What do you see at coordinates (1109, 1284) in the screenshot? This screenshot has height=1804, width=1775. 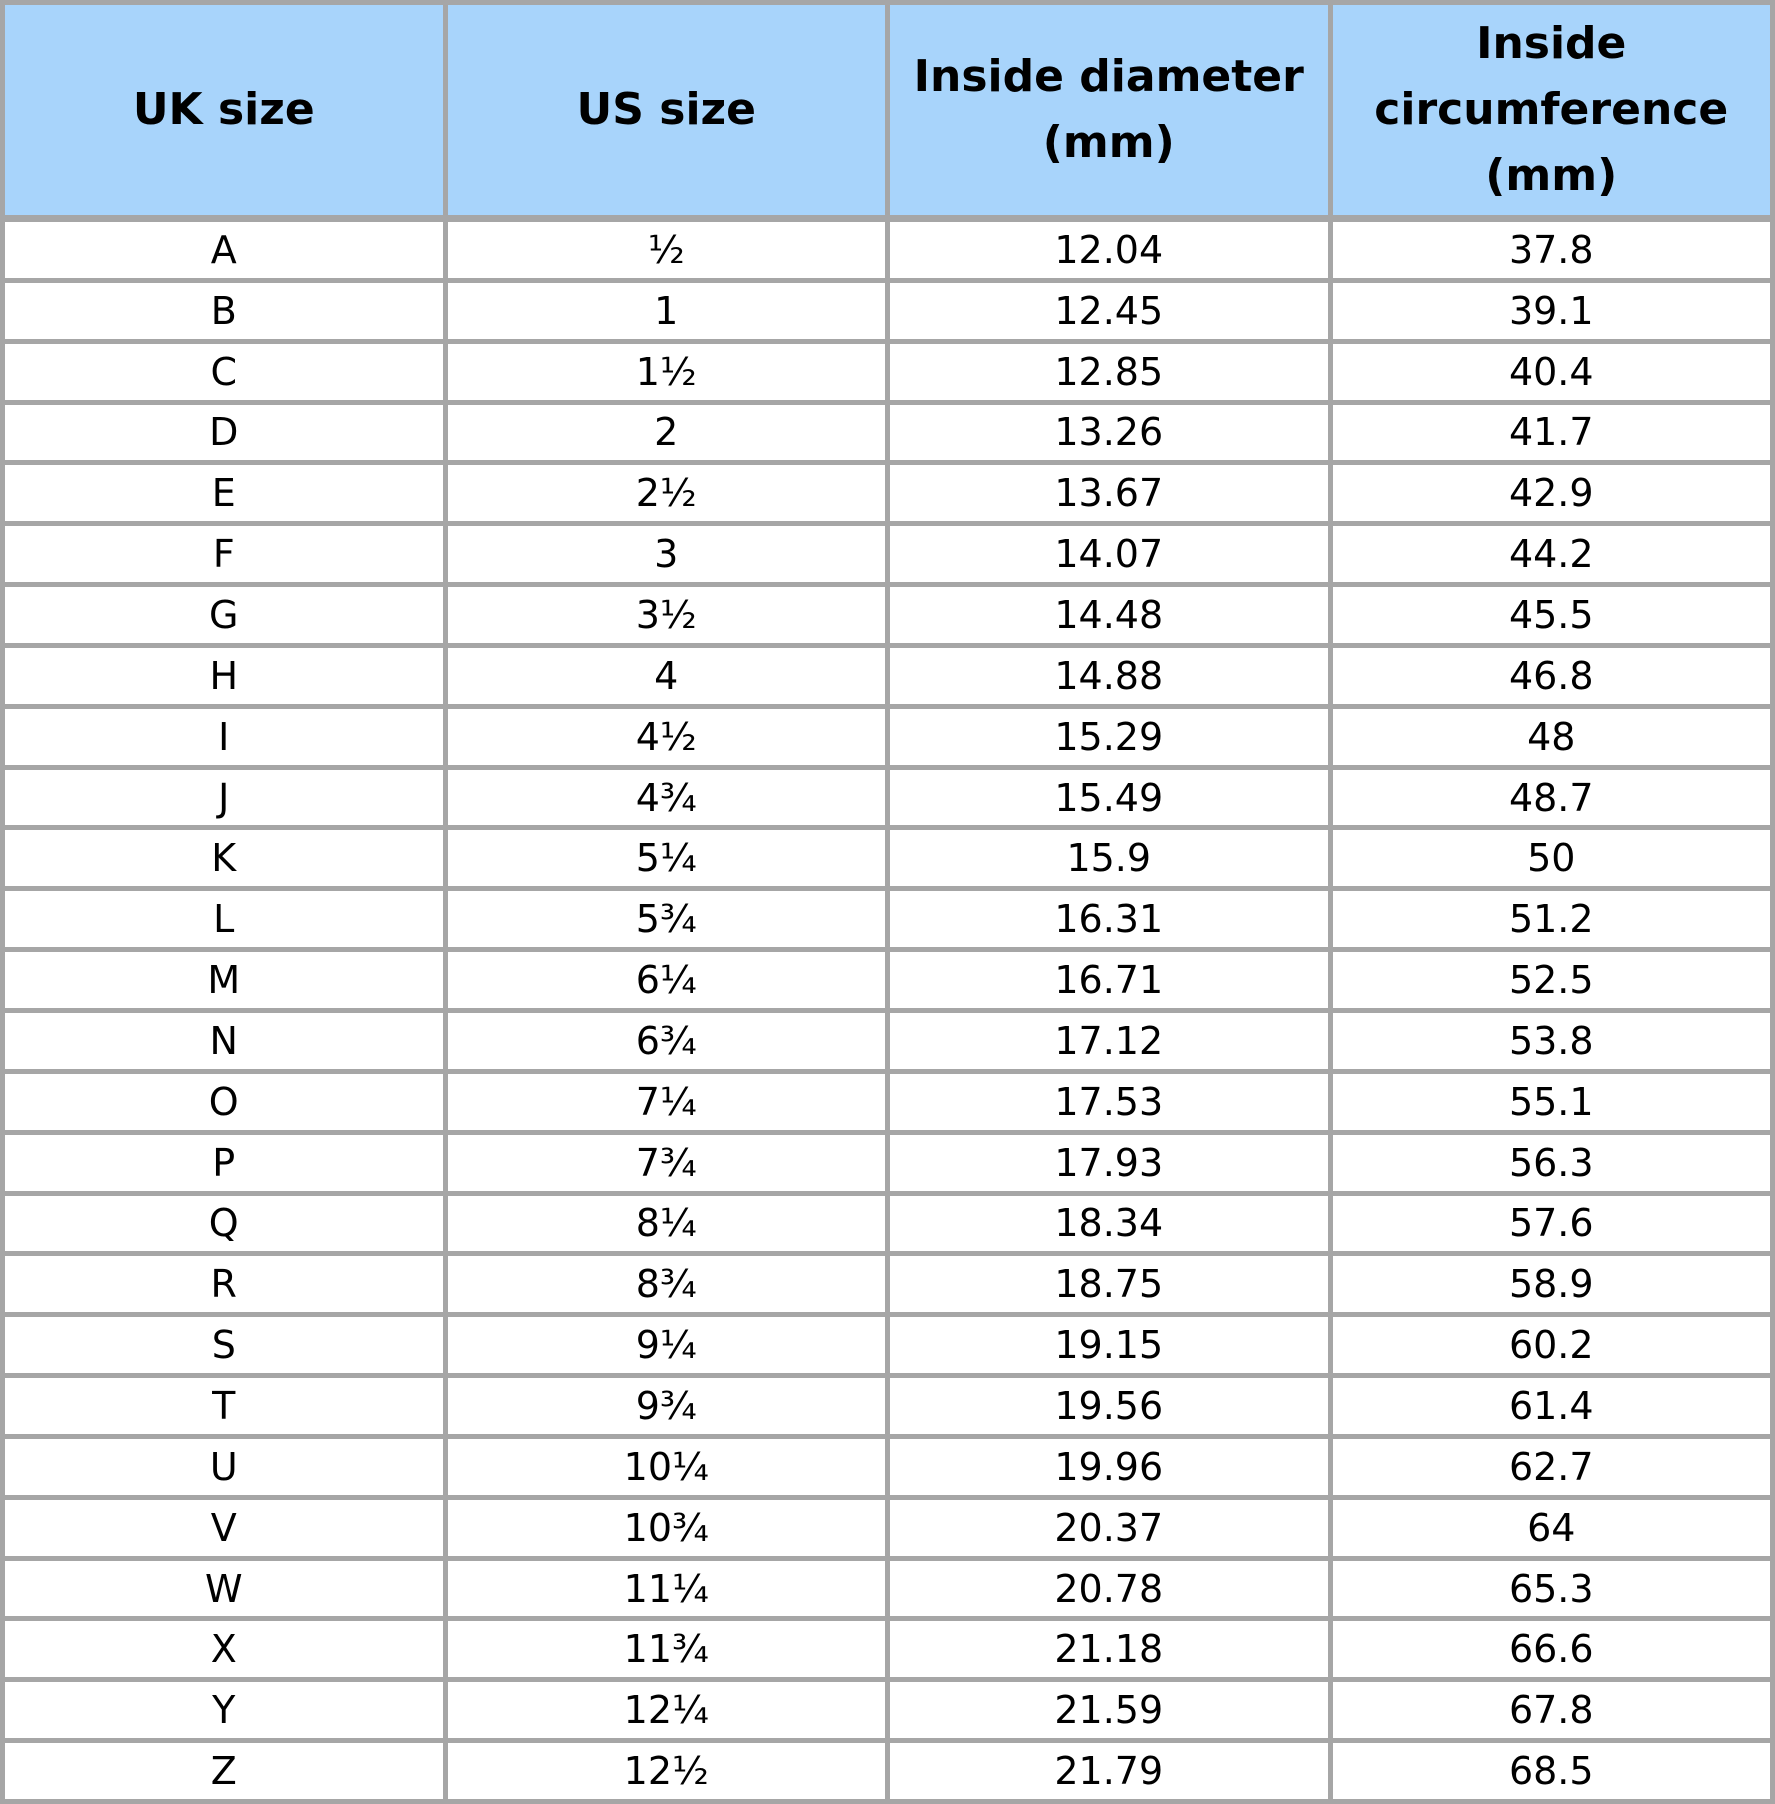 I see `inside-diameter-cell: 18.75` at bounding box center [1109, 1284].